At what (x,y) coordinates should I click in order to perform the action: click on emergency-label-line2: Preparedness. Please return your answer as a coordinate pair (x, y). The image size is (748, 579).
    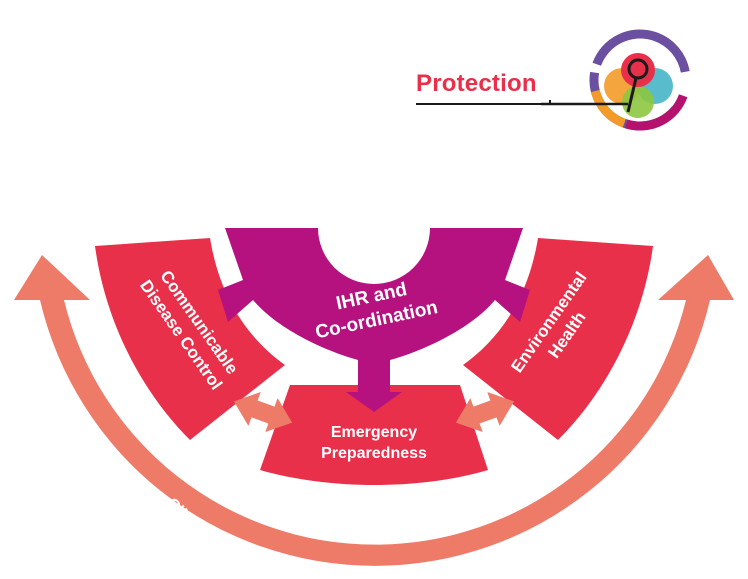
    Looking at the image, I should click on (374, 453).